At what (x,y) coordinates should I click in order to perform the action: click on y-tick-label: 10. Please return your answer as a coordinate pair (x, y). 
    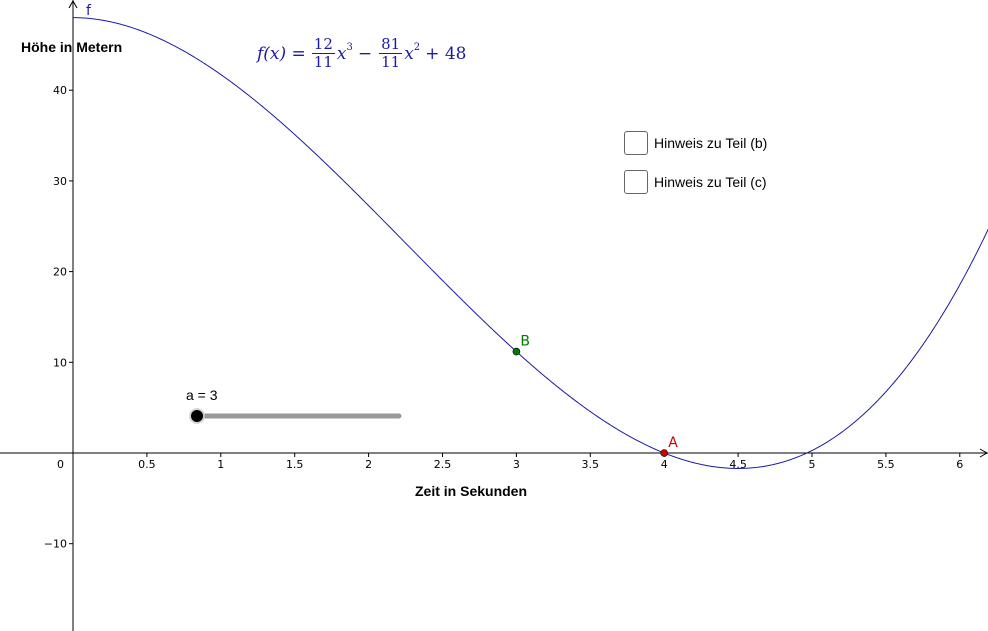
    Looking at the image, I should click on (60, 362).